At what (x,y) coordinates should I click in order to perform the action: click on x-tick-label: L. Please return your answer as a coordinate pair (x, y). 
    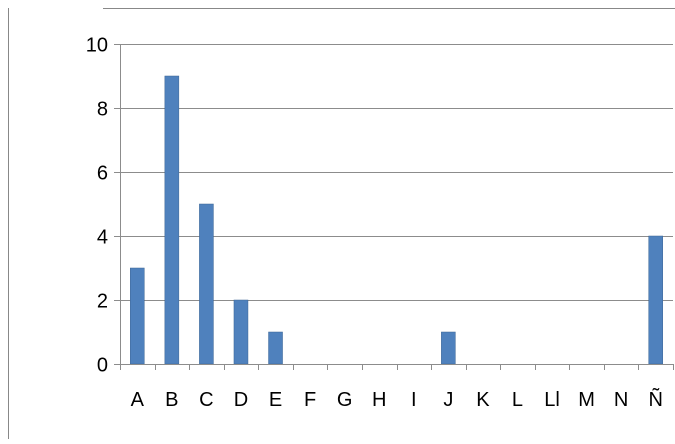
    Looking at the image, I should click on (517, 400).